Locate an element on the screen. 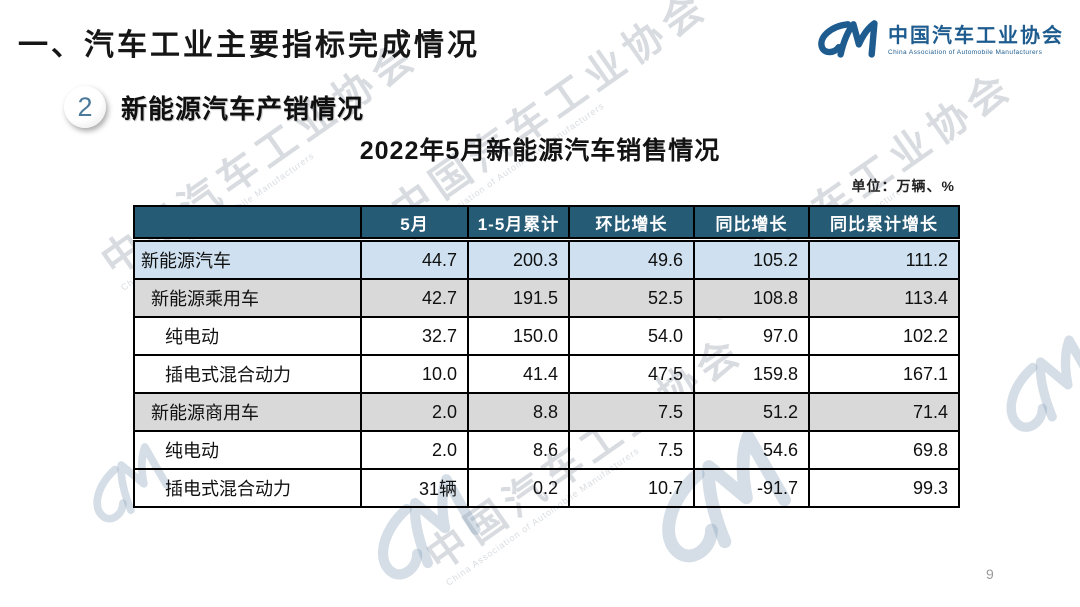  cell-value: 111.2 is located at coordinates (884, 259).